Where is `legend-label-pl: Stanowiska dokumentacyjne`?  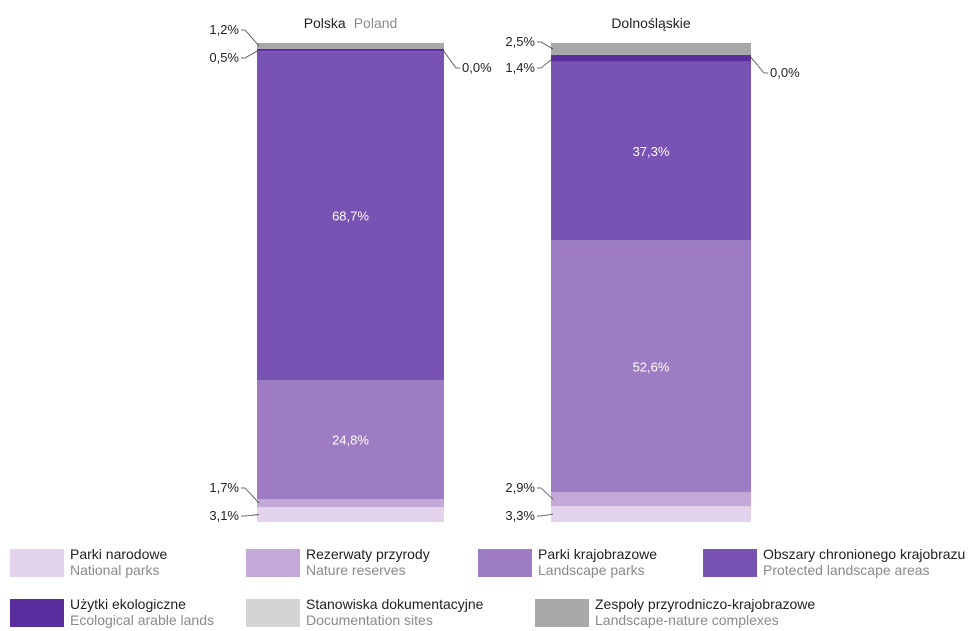 legend-label-pl: Stanowiska dokumentacyjne is located at coordinates (395, 604).